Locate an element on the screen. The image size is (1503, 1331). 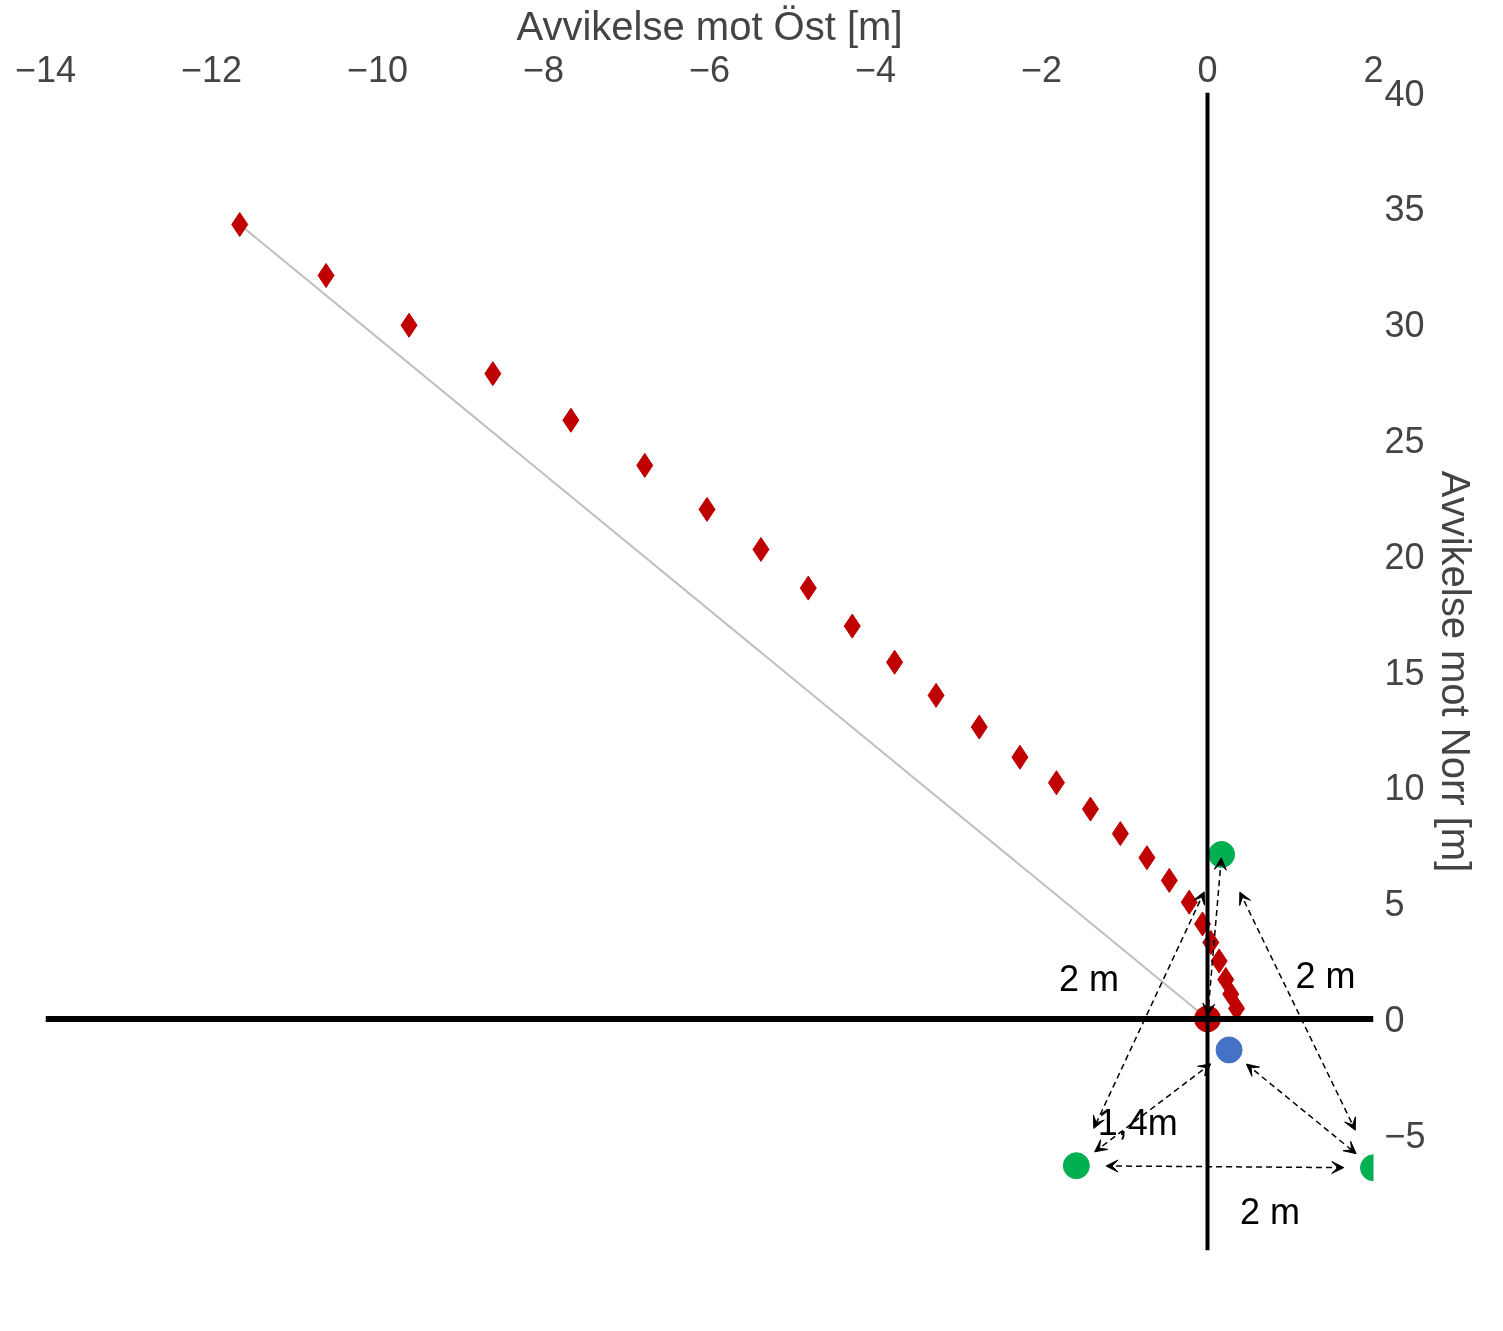
x-tick-label: −14 is located at coordinates (45, 69).